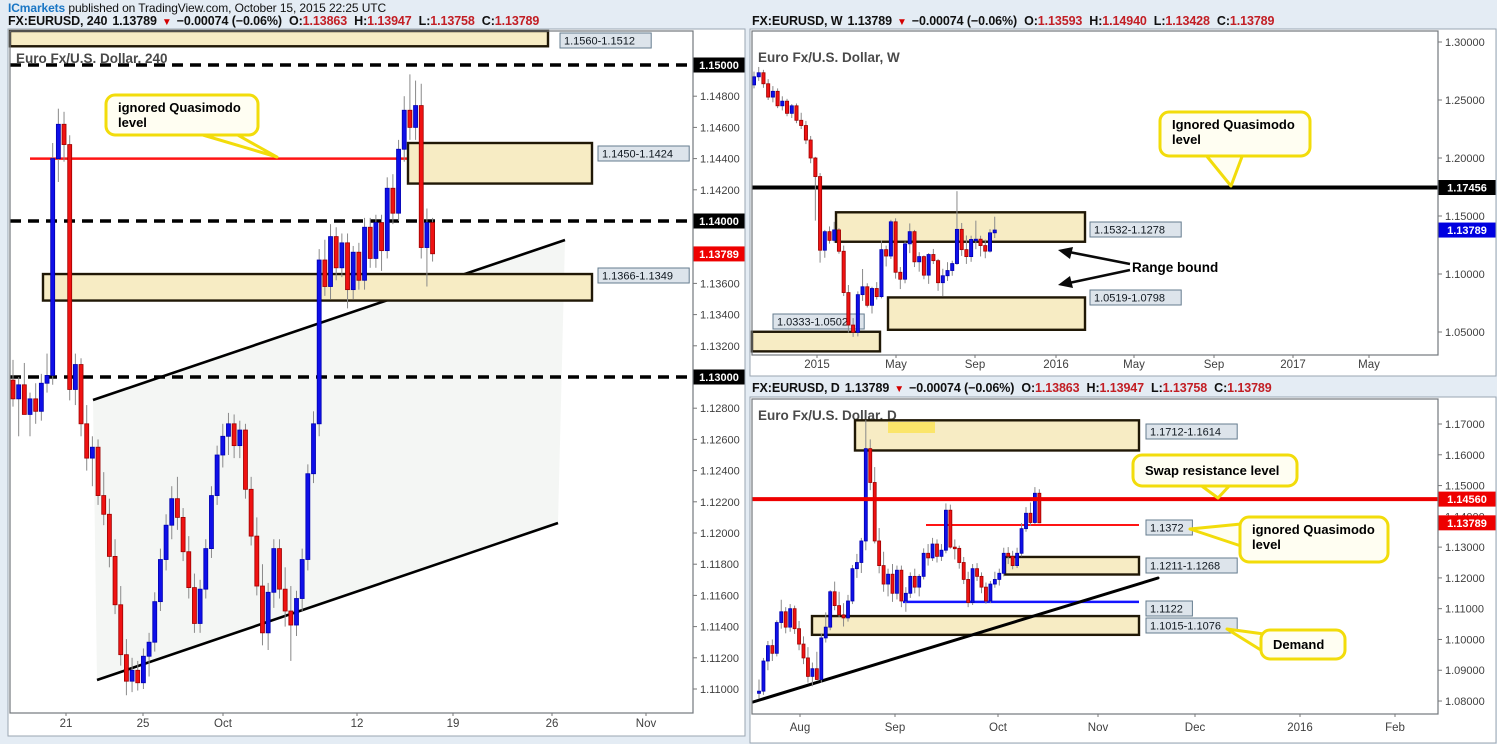 The width and height of the screenshot is (1497, 744). What do you see at coordinates (720, 284) in the screenshot?
I see `price-axis-label: 1.13600` at bounding box center [720, 284].